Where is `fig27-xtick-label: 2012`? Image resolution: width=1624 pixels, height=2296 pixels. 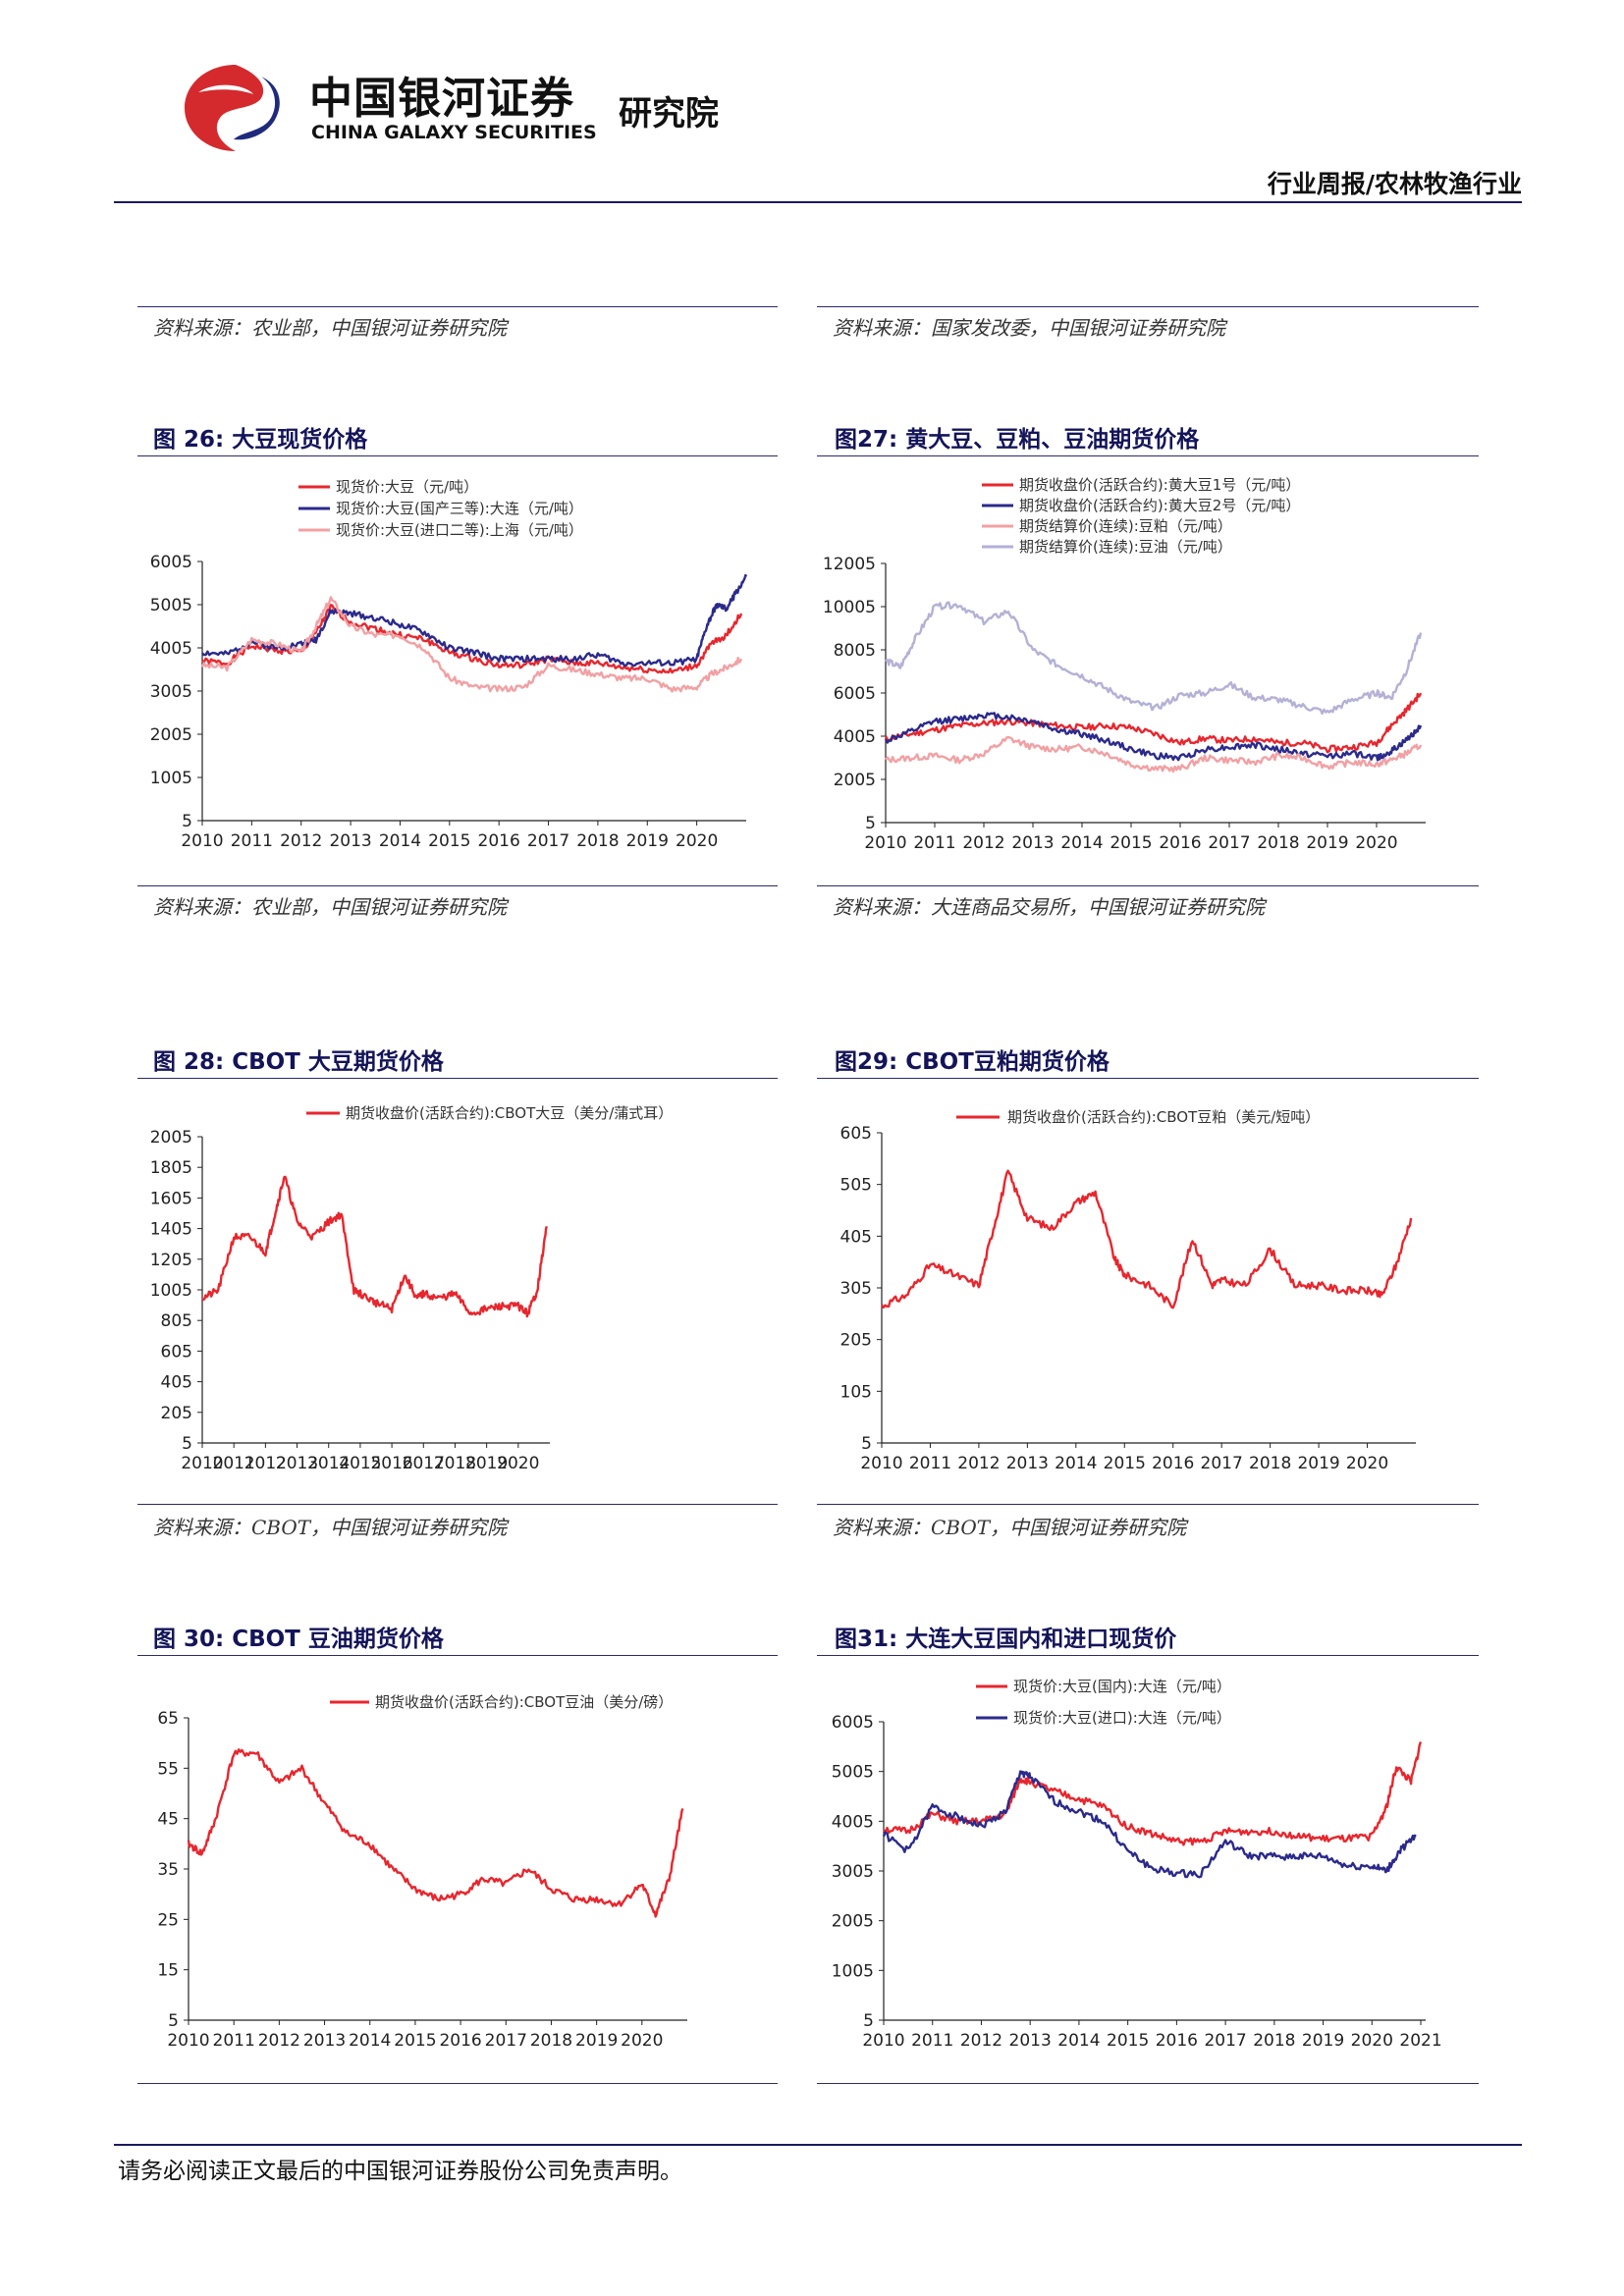 fig27-xtick-label: 2012 is located at coordinates (983, 843).